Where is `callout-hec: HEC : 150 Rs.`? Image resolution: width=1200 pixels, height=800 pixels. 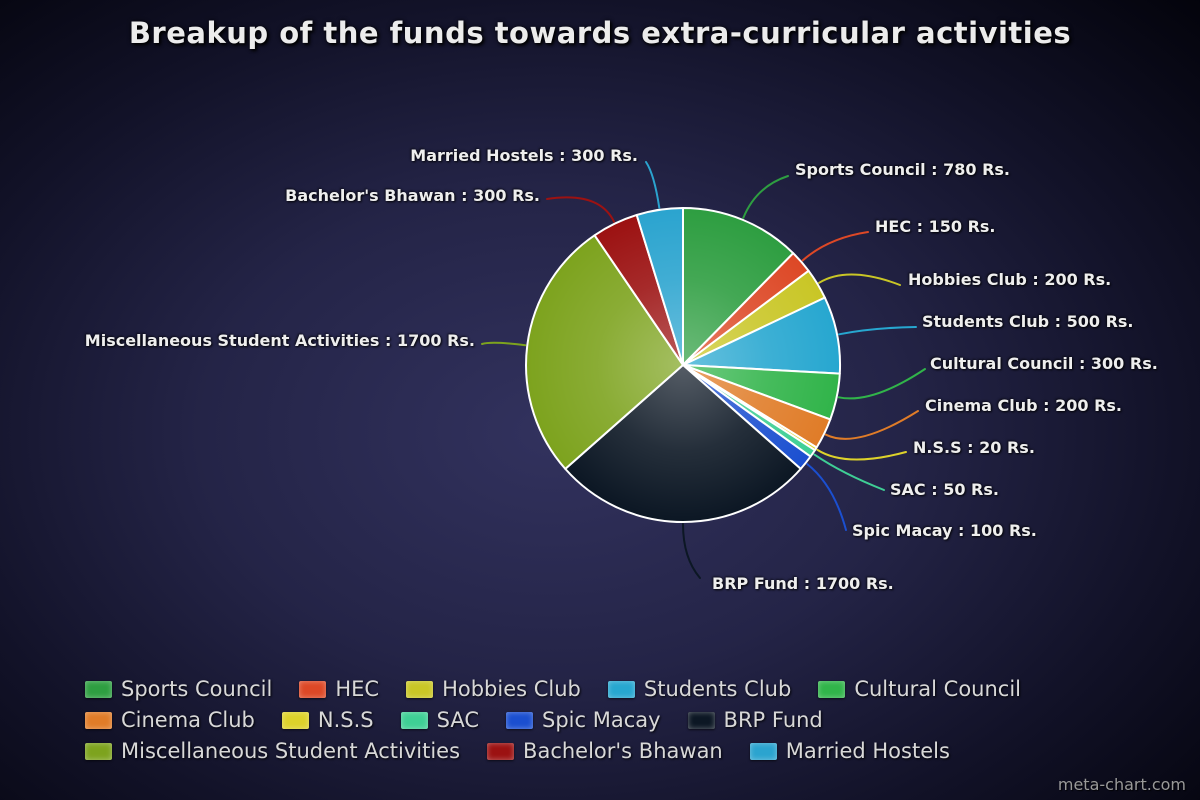 callout-hec: HEC : 150 Rs. is located at coordinates (935, 226).